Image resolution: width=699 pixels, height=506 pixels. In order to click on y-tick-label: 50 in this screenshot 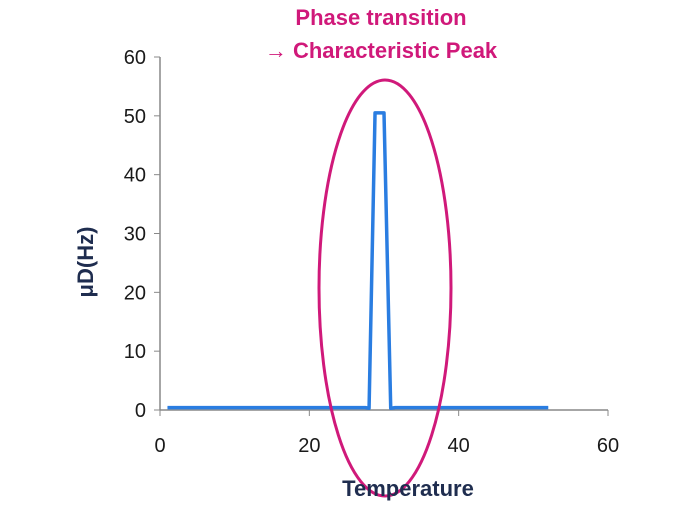, I will do `click(135, 117)`.